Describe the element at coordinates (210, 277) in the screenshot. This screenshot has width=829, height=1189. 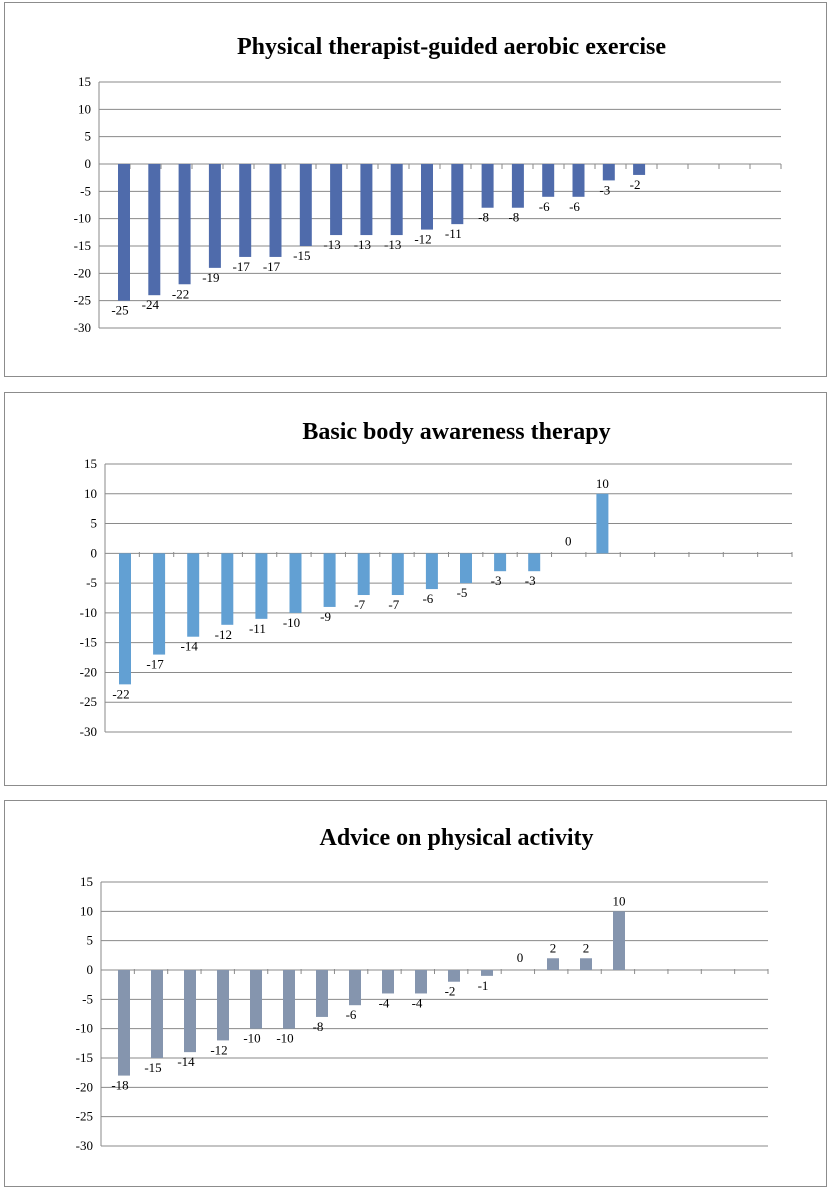
I see `data-label: -19` at that location.